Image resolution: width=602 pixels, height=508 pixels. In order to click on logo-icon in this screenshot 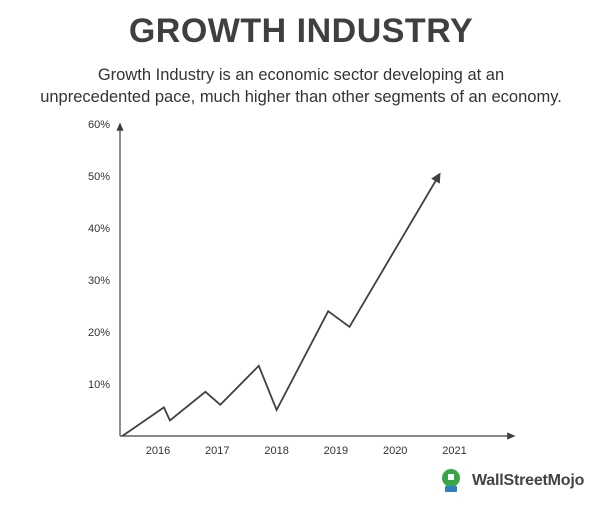, I will do `click(451, 480)`.